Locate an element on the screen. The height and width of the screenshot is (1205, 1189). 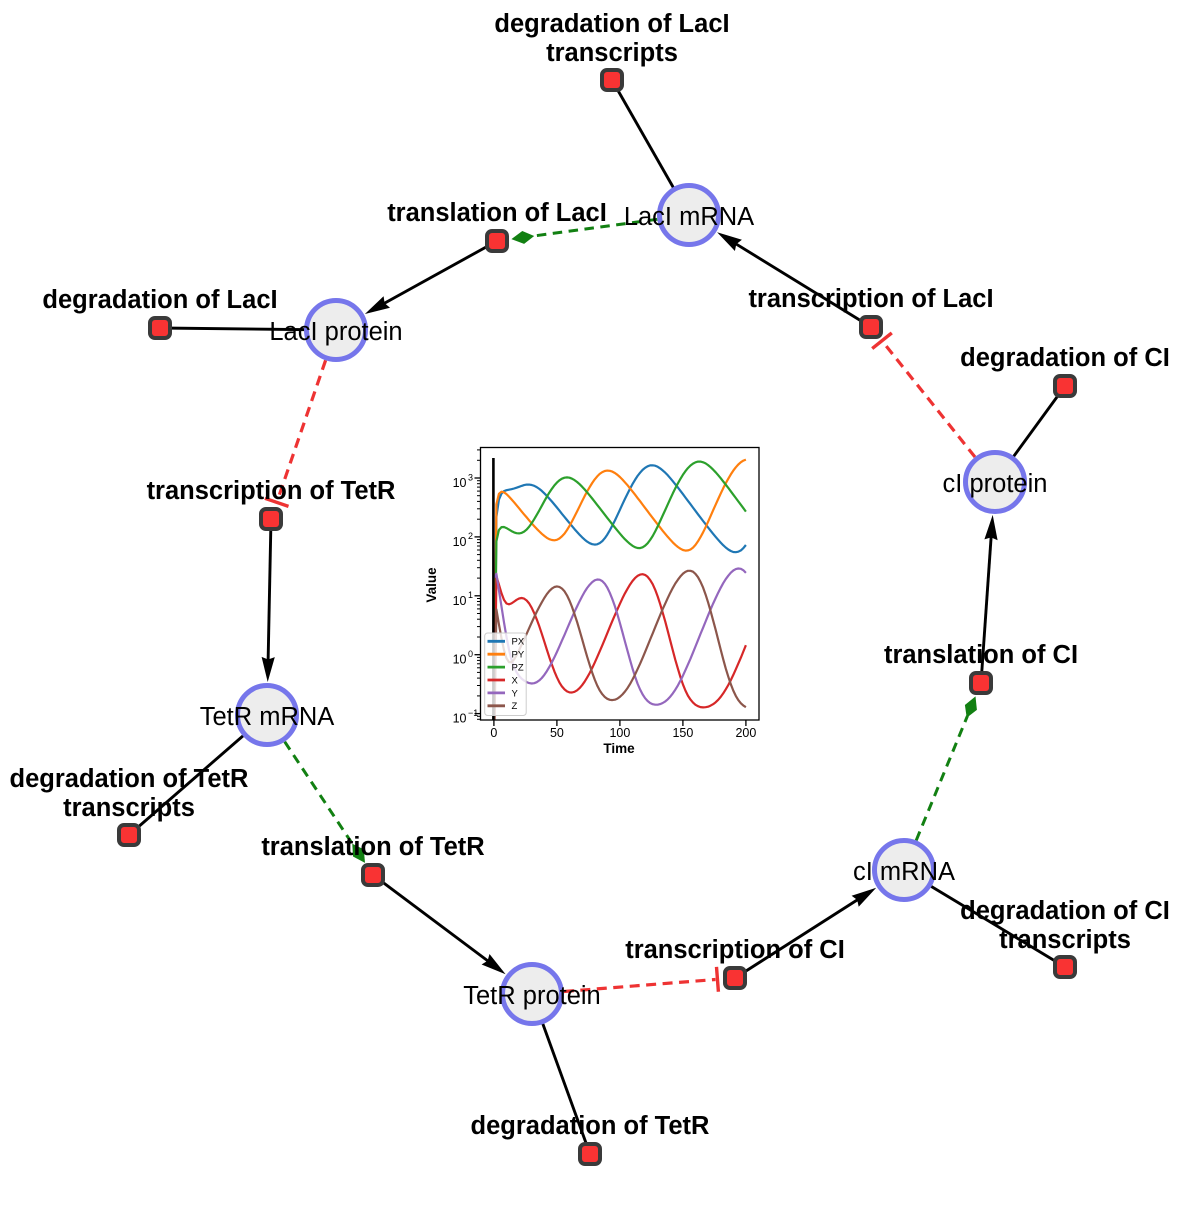
svg-text: PX is located at coordinates (518, 642).